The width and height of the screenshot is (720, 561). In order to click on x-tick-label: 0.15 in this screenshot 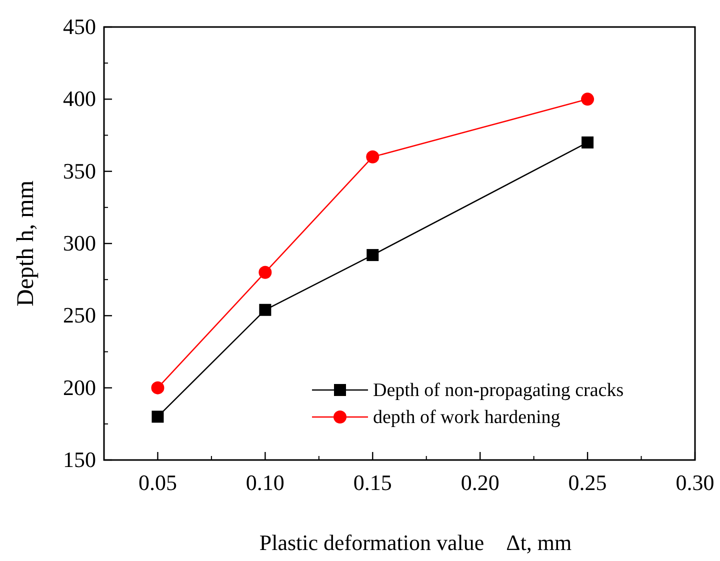, I will do `click(372, 482)`.